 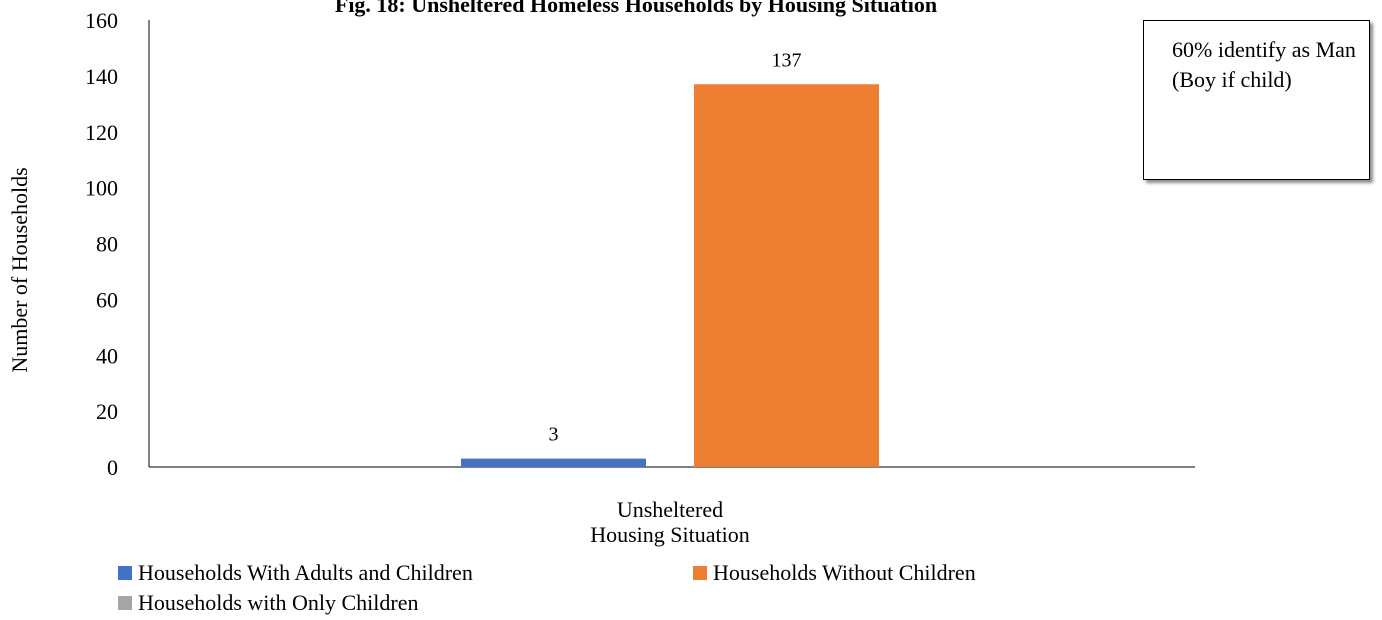 I want to click on legend-item-2: Households with Only Children, so click(x=268, y=603).